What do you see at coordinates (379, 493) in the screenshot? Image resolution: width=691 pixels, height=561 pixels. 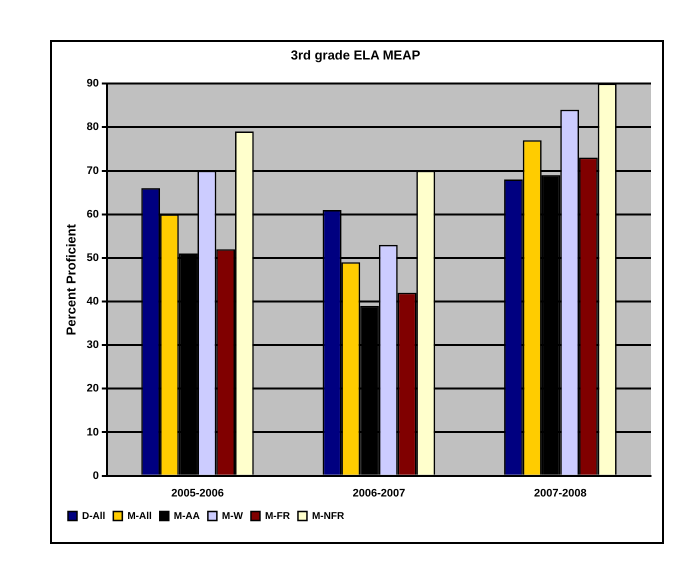 I see `x-tick-label: 2006-2007` at bounding box center [379, 493].